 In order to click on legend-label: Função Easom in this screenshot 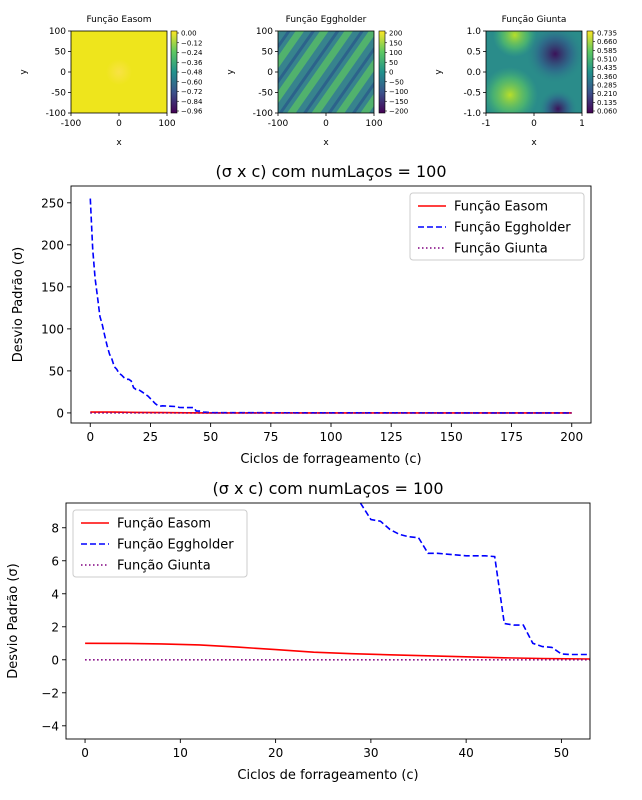, I will do `click(164, 524)`.